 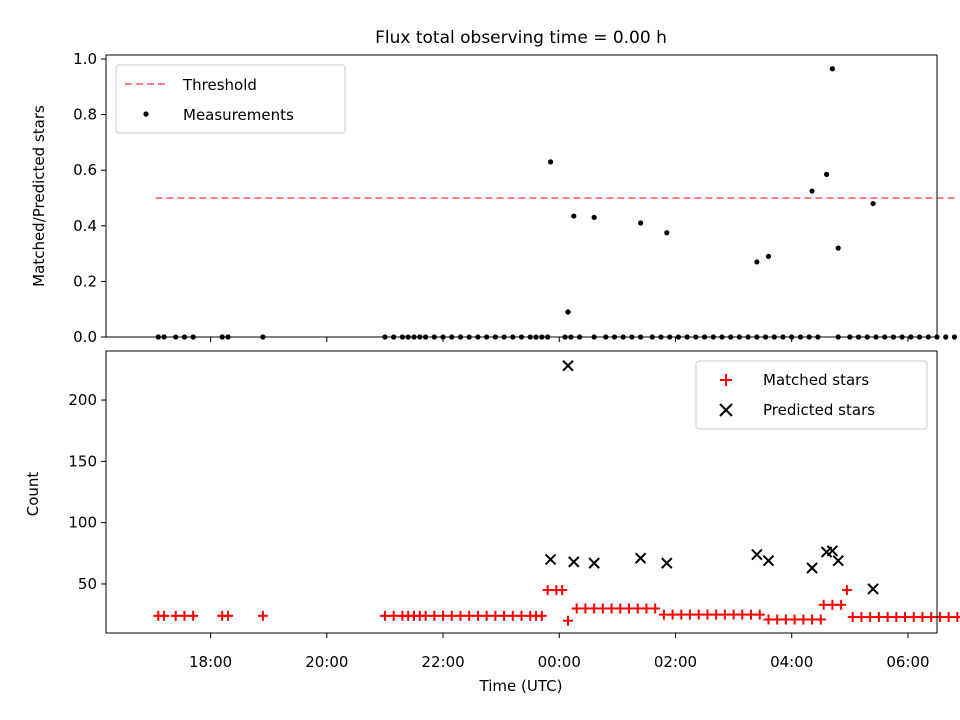 I want to click on ratio-y-tick-label: 0.0, so click(x=85, y=337).